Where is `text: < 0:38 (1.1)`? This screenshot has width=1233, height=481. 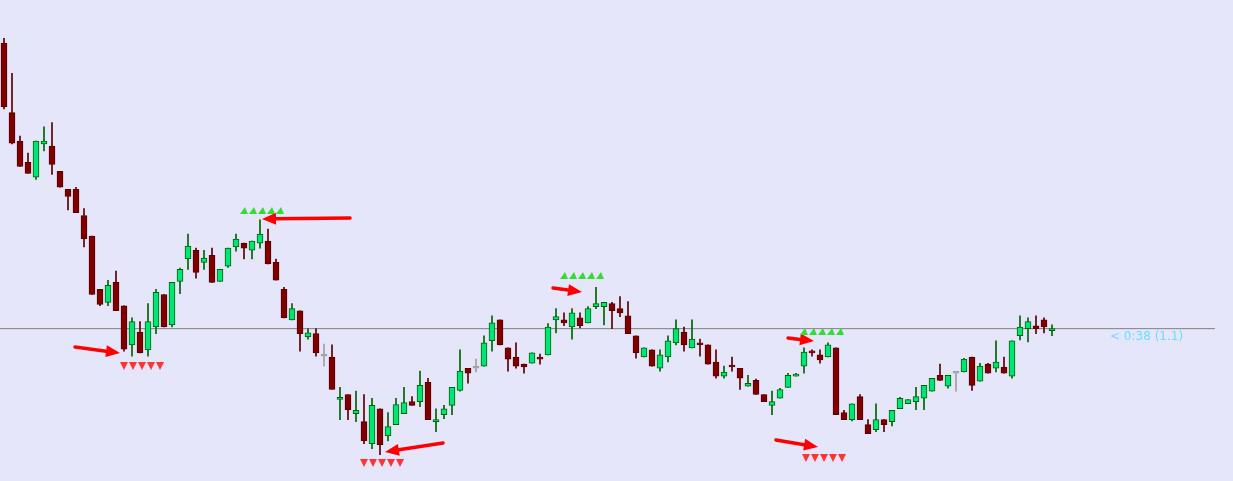
text: < 0:38 (1.1) is located at coordinates (1147, 335).